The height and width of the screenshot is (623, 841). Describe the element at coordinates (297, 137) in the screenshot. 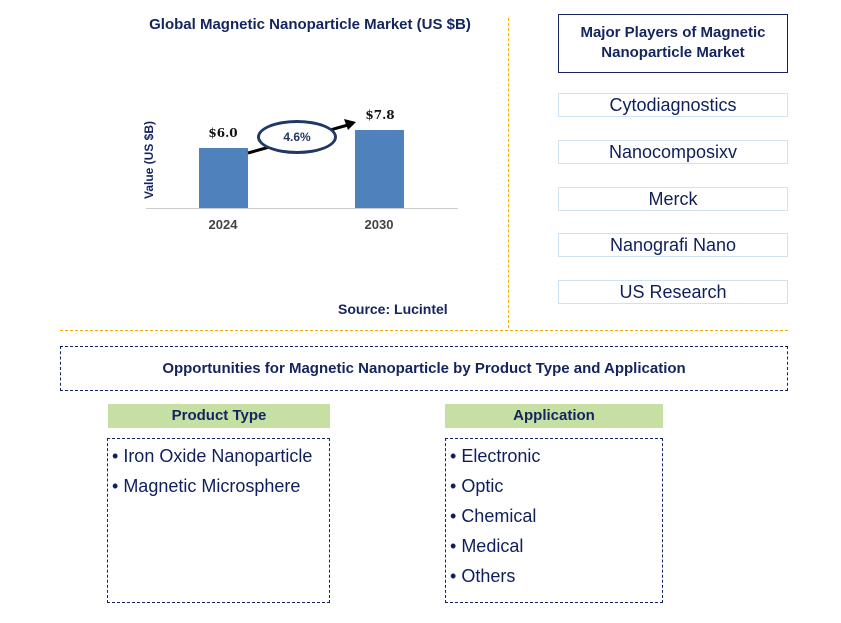

I see `cagr-badge: 4.6%` at that location.